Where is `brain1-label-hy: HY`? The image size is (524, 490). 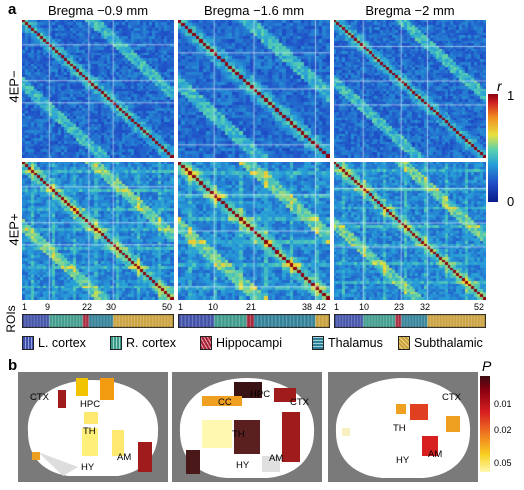 brain1-label-hy: HY is located at coordinates (88, 467).